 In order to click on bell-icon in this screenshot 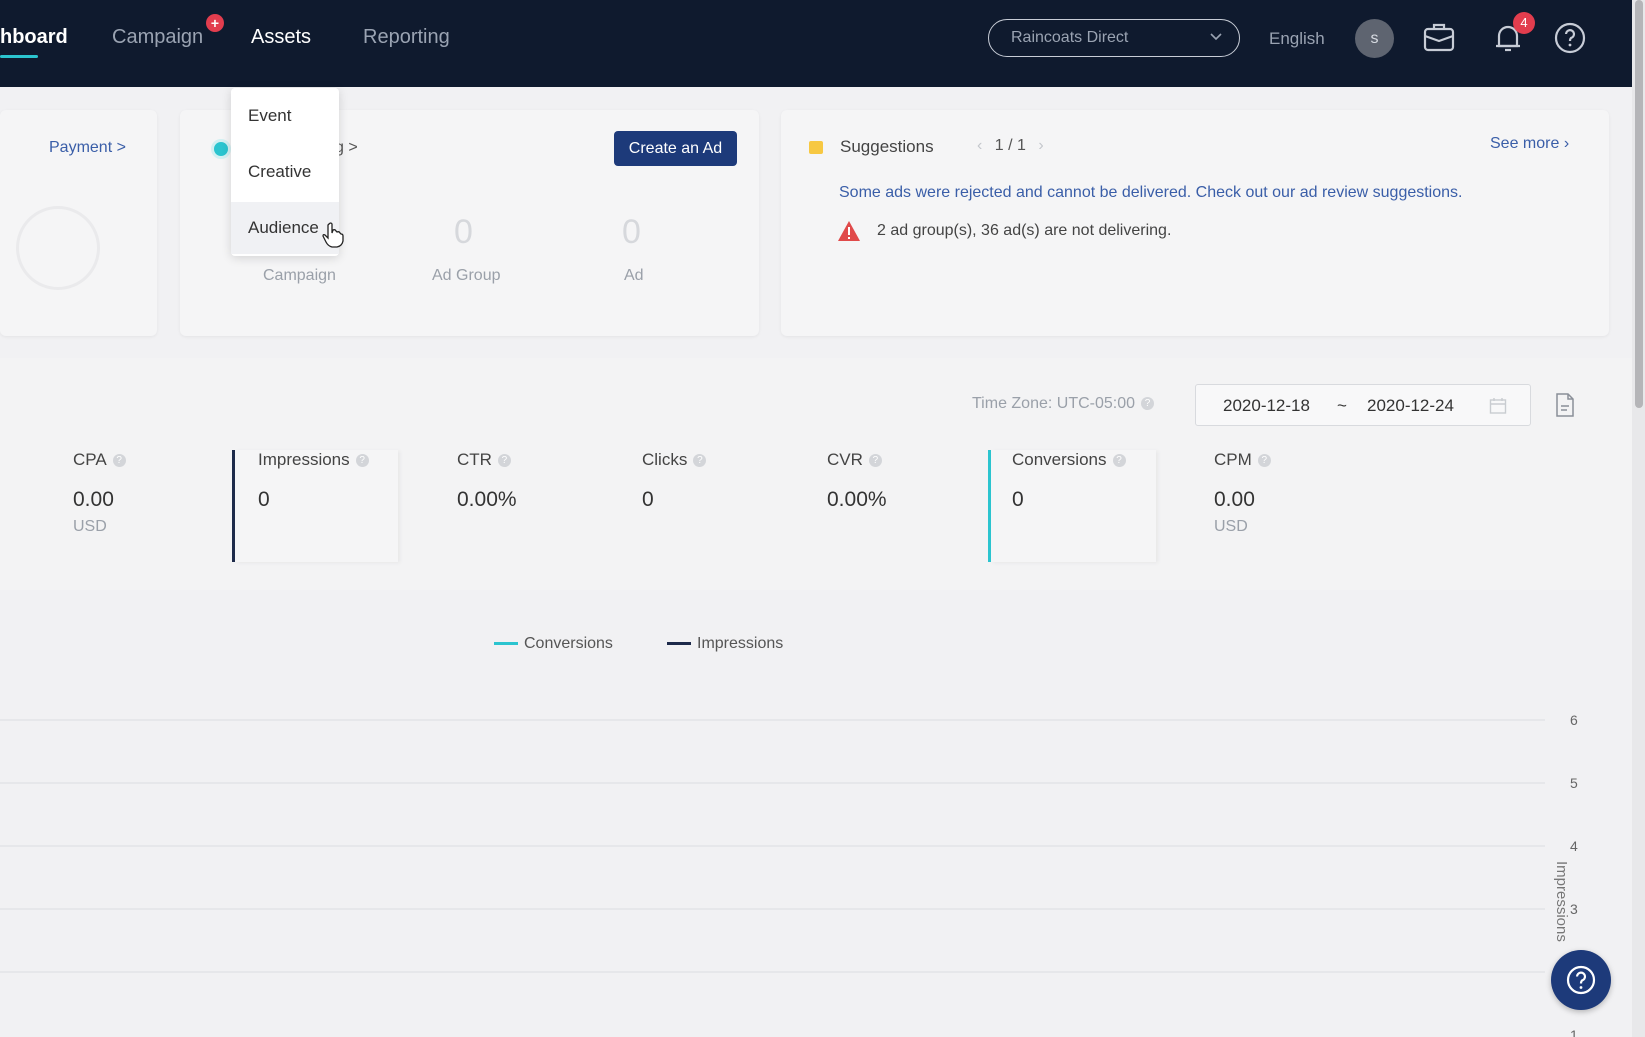, I will do `click(1508, 38)`.